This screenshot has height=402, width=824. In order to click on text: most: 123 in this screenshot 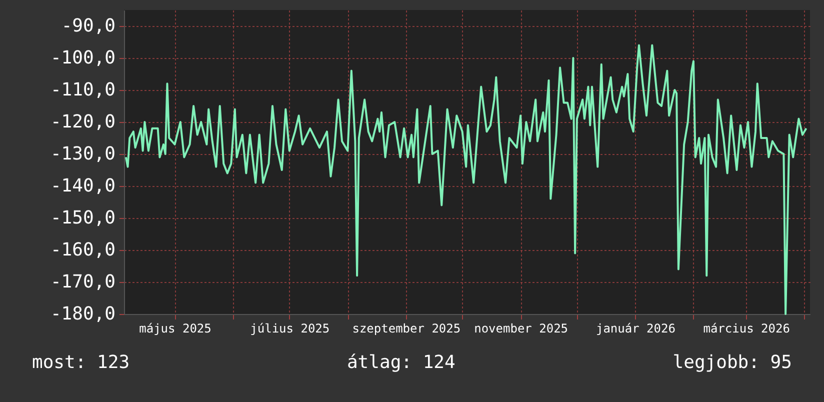, I will do `click(81, 362)`.